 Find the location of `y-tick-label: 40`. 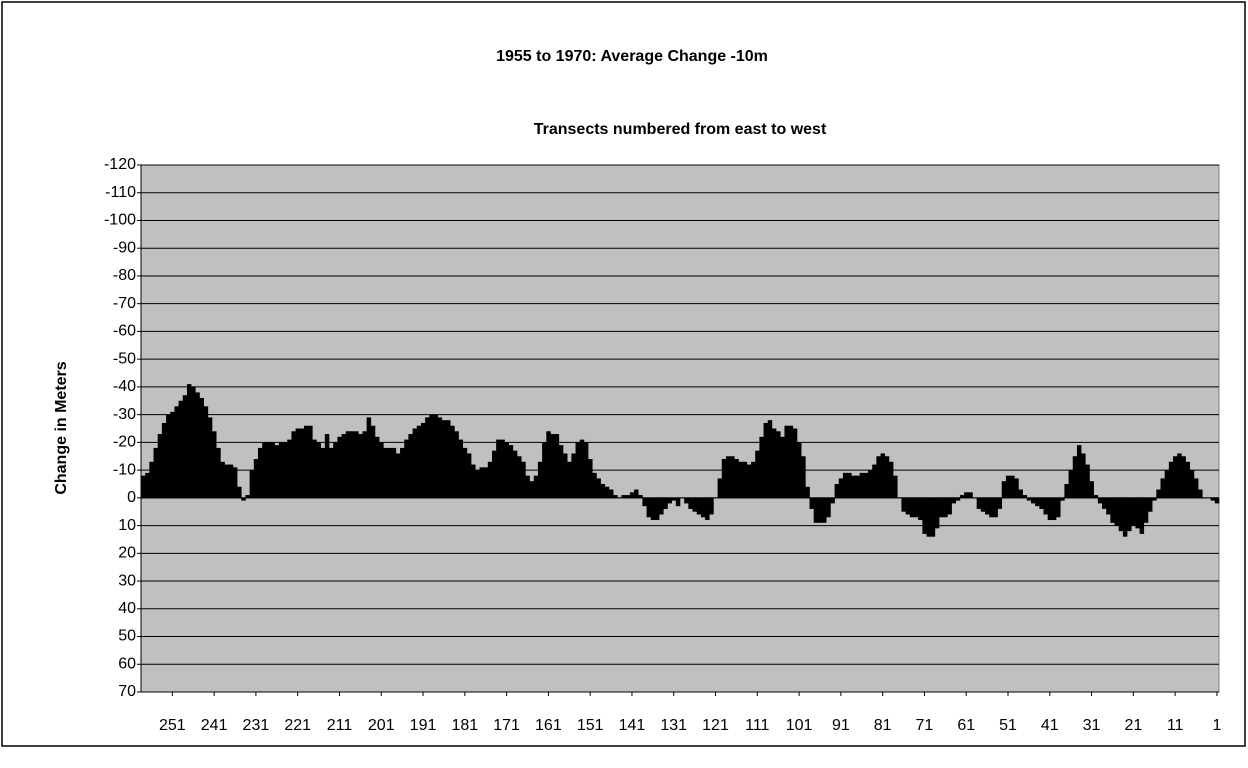

y-tick-label: 40 is located at coordinates (127, 608).